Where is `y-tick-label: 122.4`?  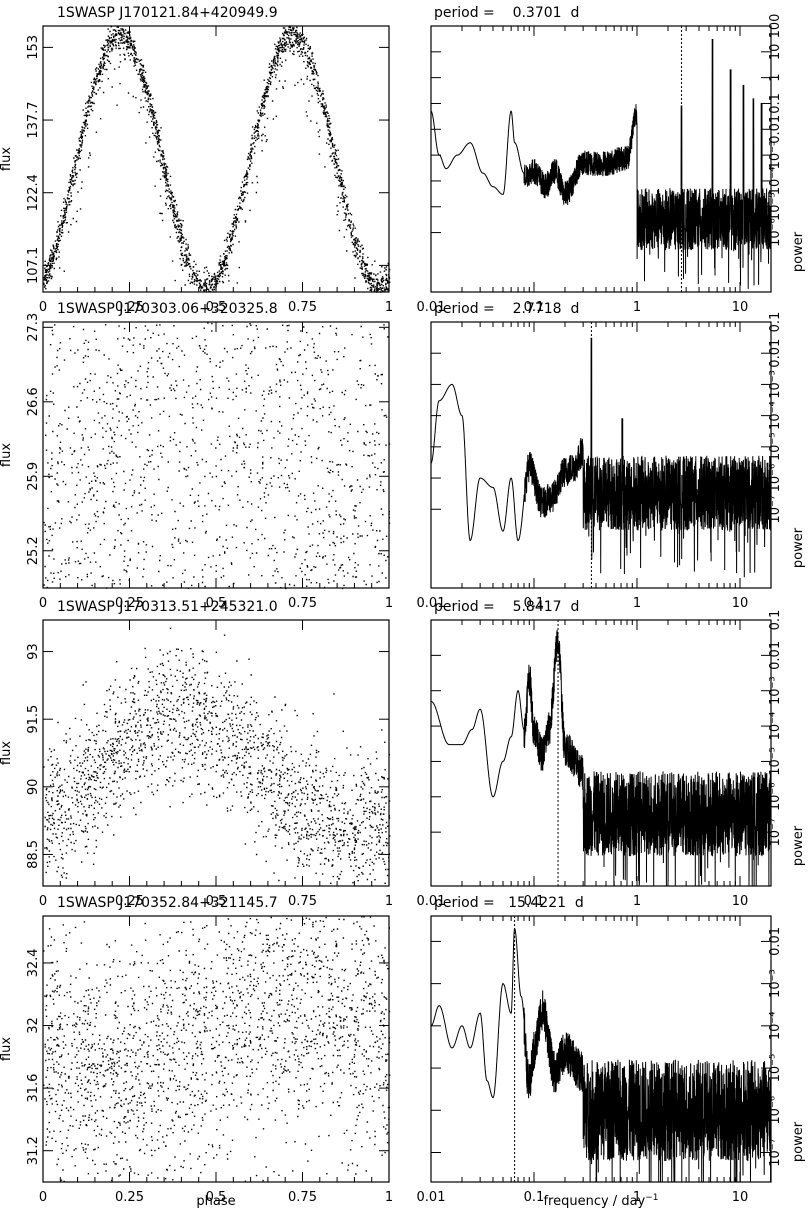 y-tick-label: 122.4 is located at coordinates (33, 192).